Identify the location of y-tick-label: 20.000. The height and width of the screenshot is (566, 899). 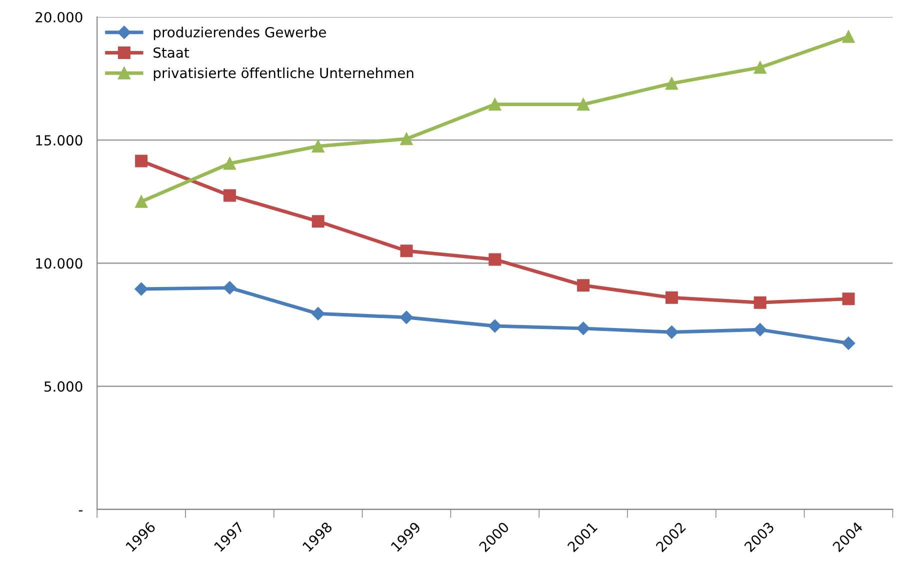
(59, 17).